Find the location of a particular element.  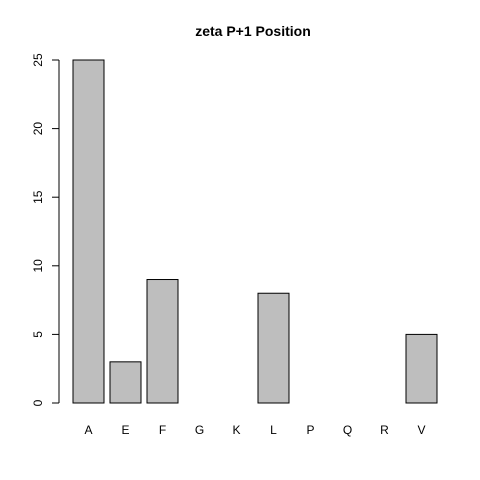

y-tick-label: 10 is located at coordinates (38, 266).